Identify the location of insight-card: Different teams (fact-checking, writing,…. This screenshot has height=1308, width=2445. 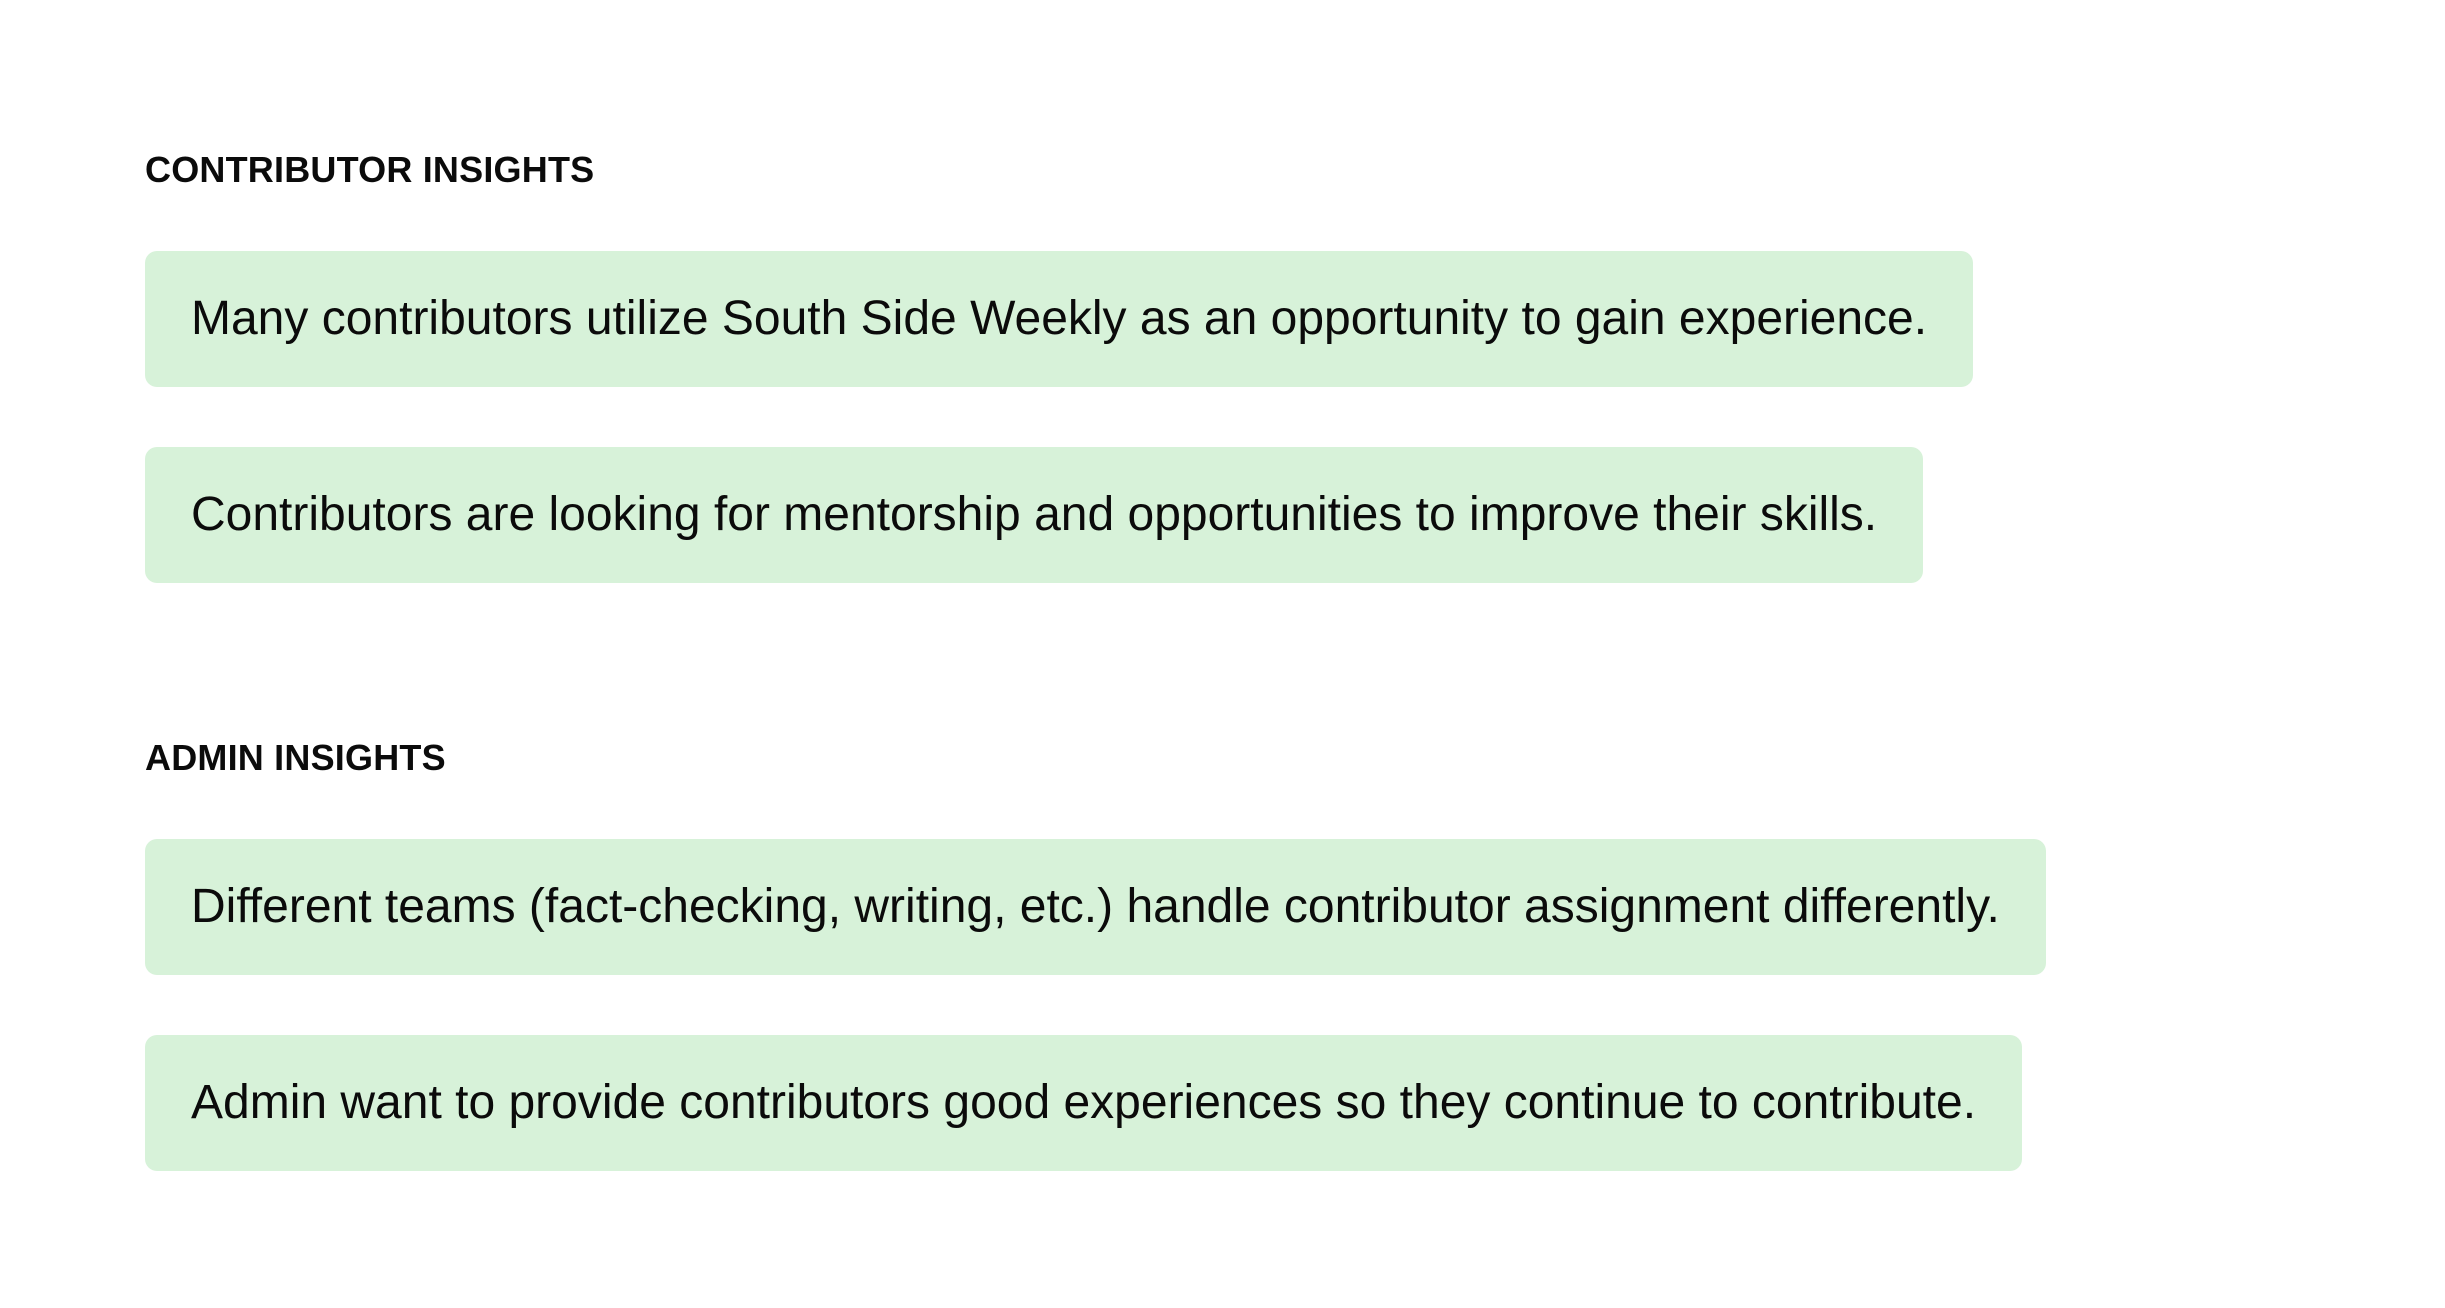
(1095, 907).